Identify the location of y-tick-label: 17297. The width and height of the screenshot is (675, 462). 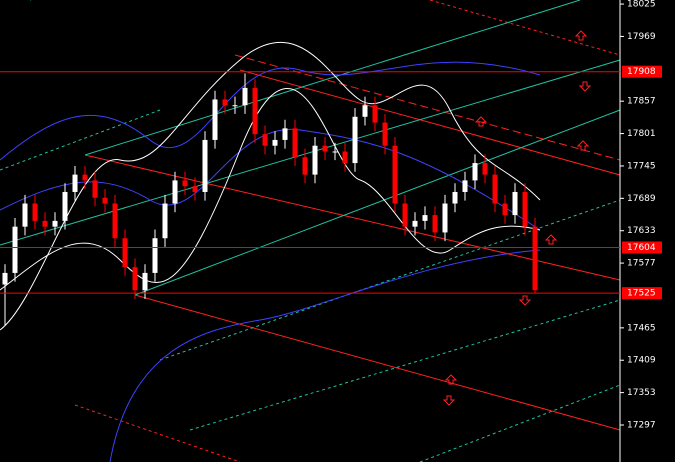
(641, 425).